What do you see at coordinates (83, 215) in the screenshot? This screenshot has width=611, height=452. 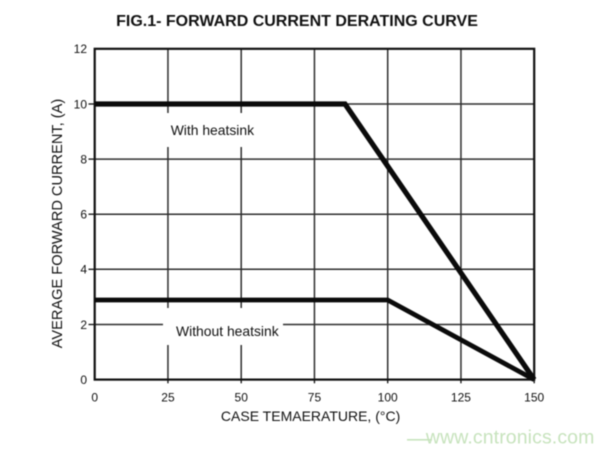 I see `svg-text: 6` at bounding box center [83, 215].